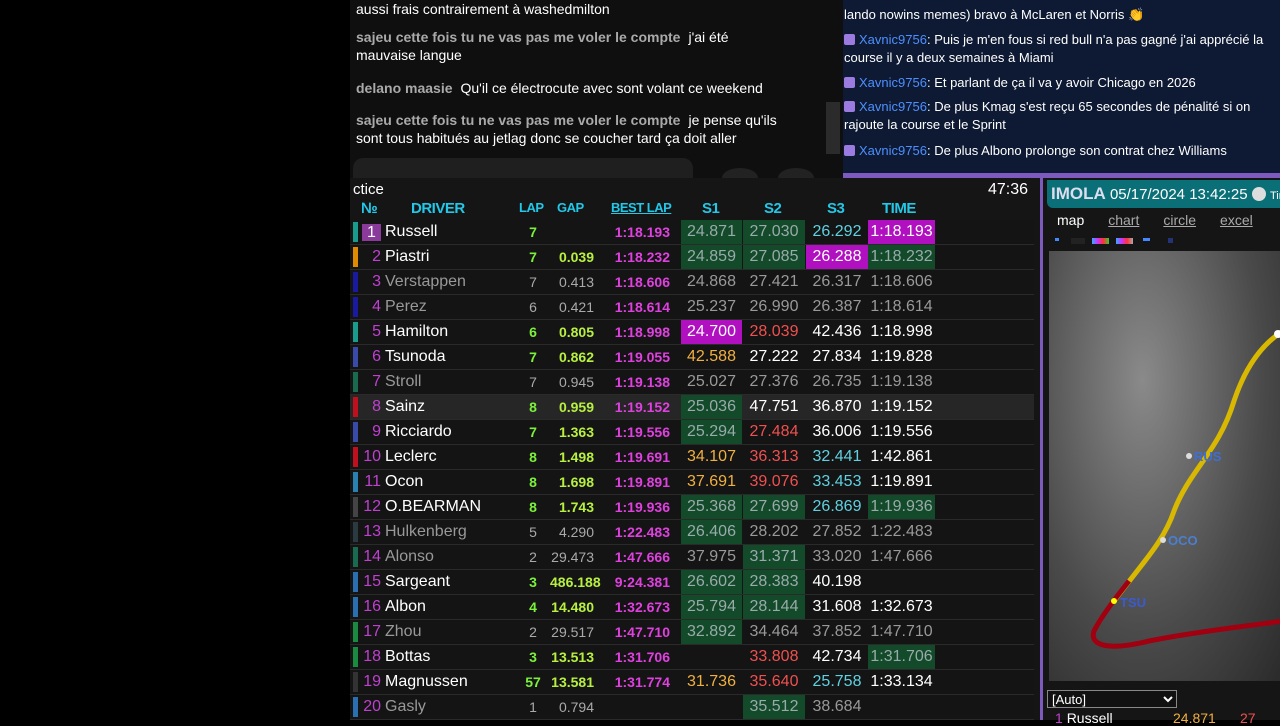  I want to click on swap-icon, so click(1146, 239).